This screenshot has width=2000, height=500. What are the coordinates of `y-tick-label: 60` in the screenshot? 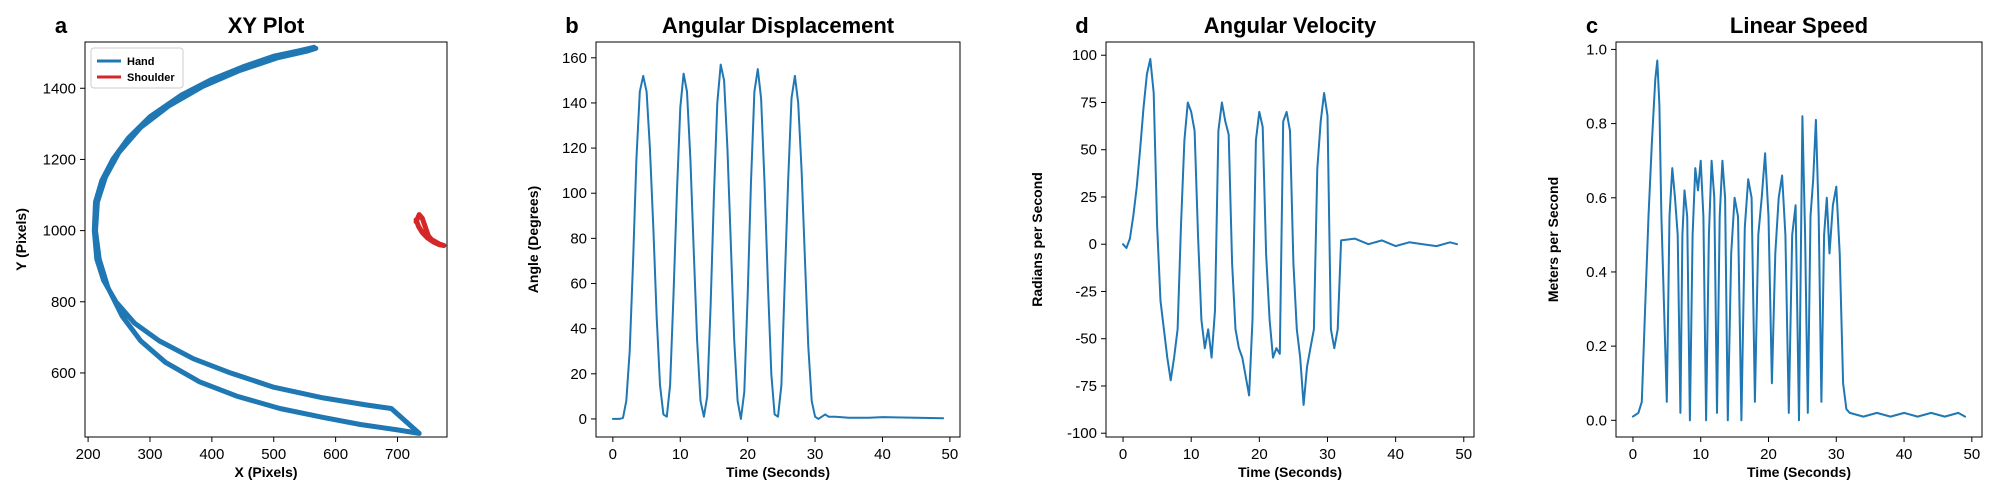 It's located at (578, 284).